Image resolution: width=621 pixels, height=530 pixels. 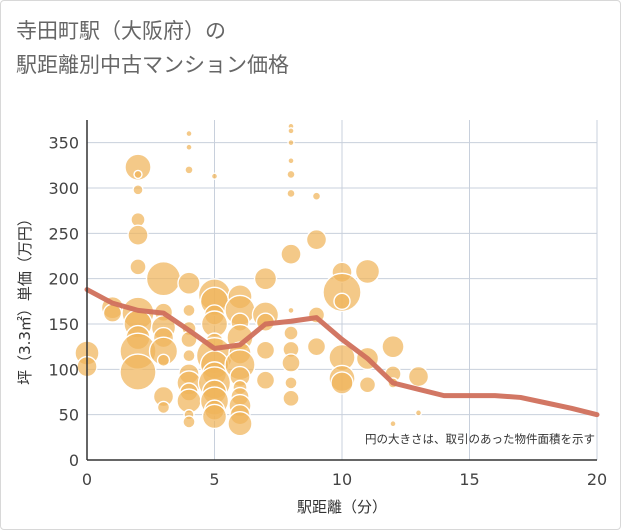 What do you see at coordinates (152, 48) in the screenshot?
I see `chart-title: 寺田町駅（大阪府）の 駅距離別中古マンション価格` at bounding box center [152, 48].